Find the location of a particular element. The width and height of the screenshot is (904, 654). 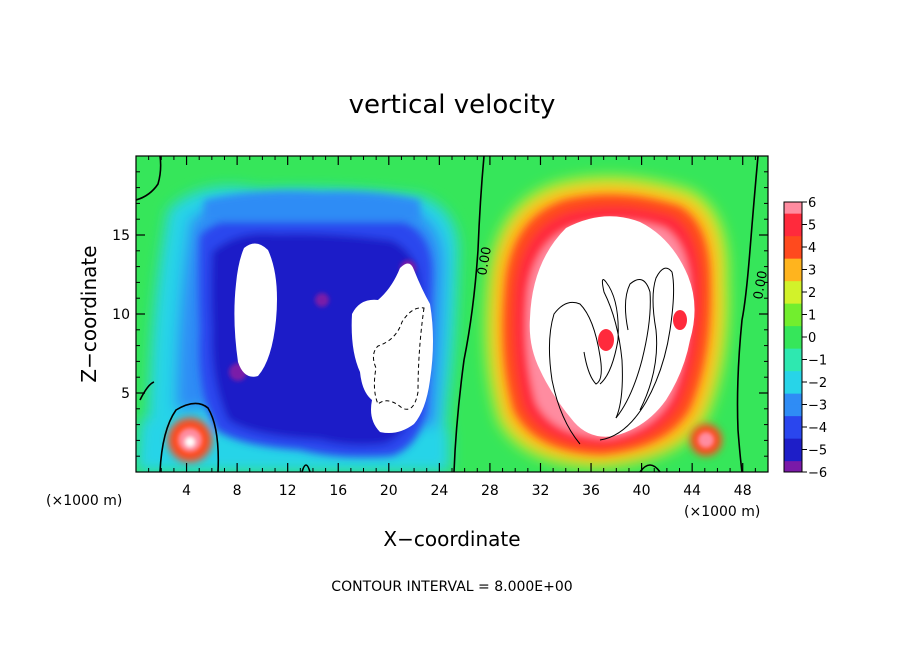

positive-contours is located at coordinates (611, 356).